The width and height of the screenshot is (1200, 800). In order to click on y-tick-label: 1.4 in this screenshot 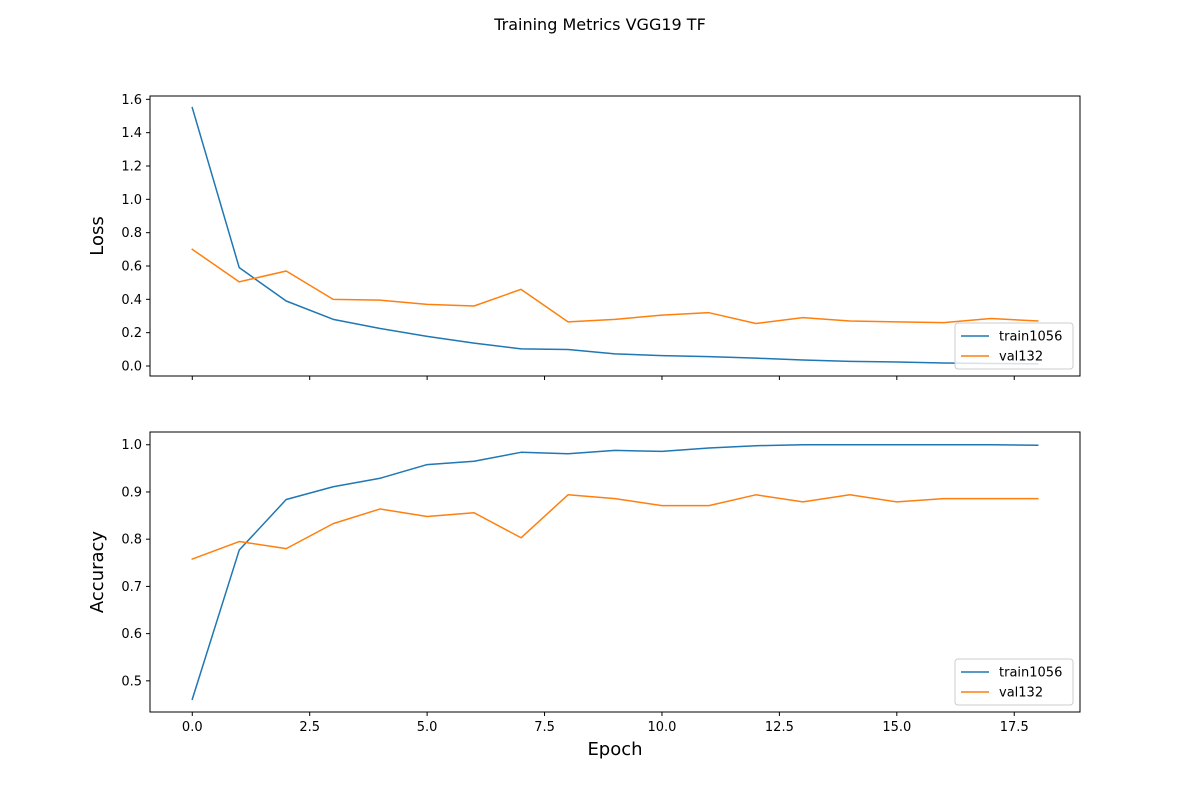, I will do `click(131, 133)`.